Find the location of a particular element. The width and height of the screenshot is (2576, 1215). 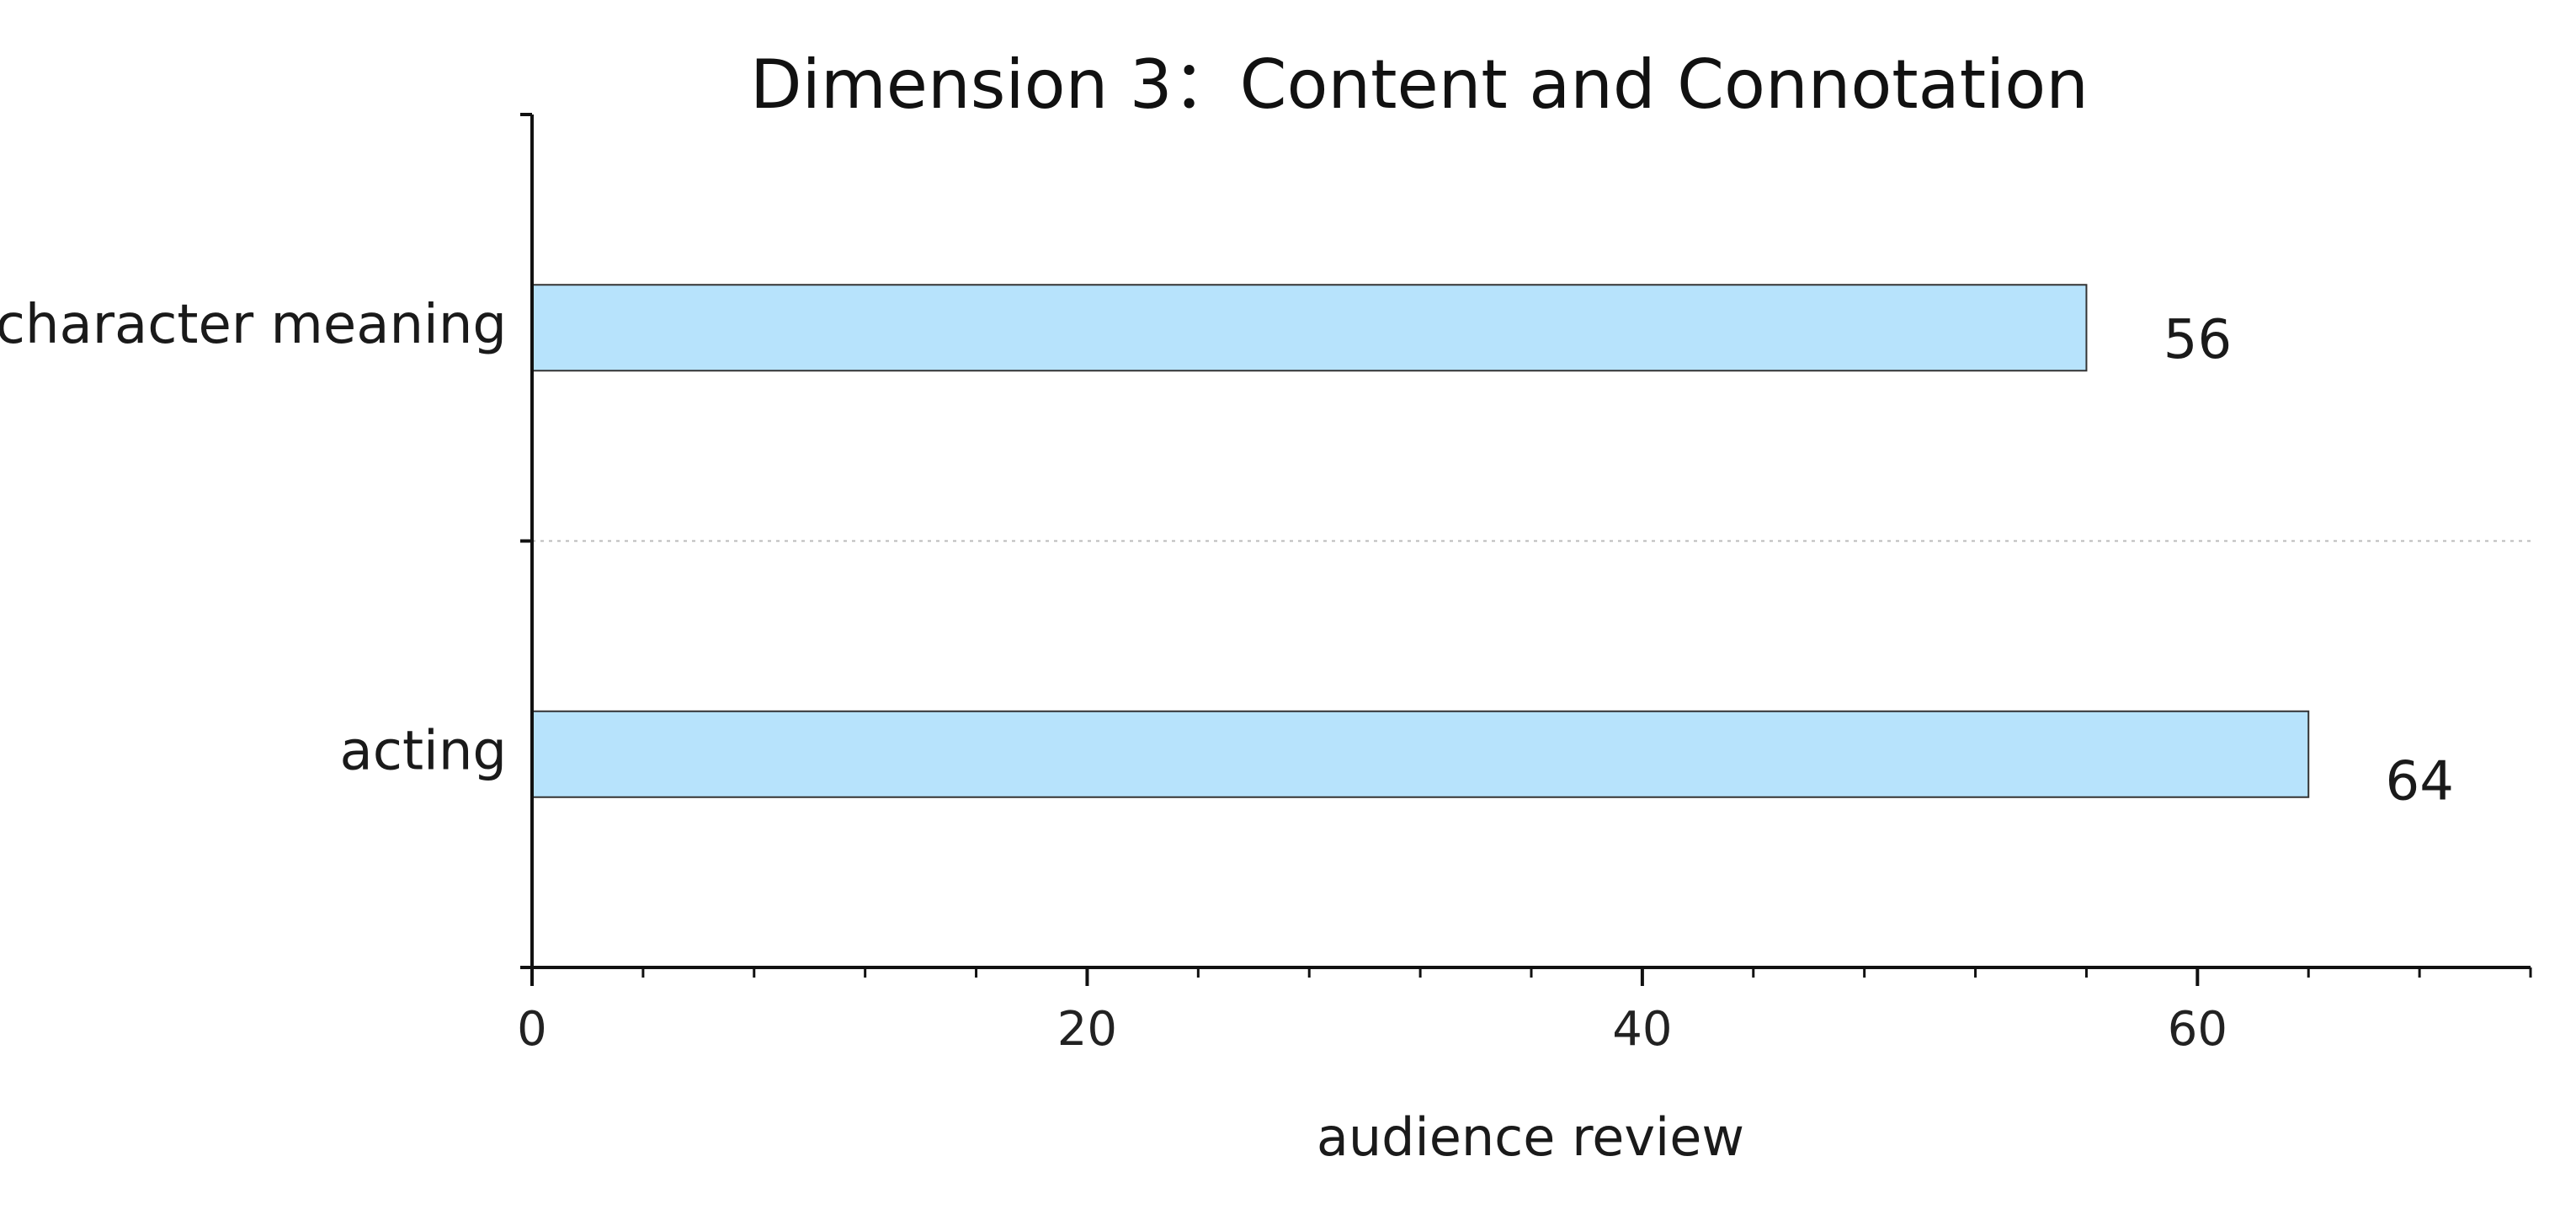

data-label: 56 is located at coordinates (2198, 340).